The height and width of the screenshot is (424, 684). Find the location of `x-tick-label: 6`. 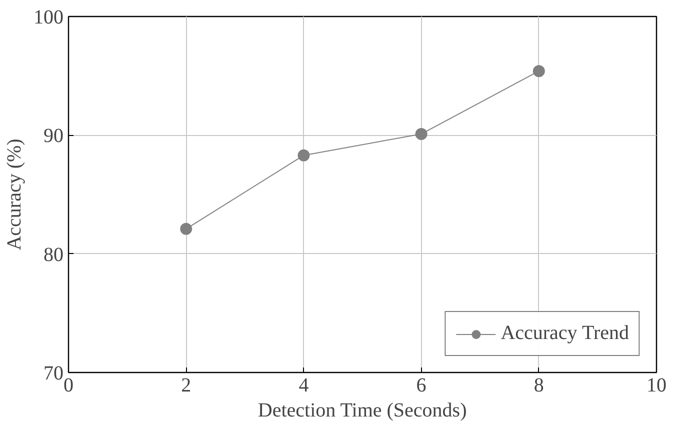

x-tick-label: 6 is located at coordinates (421, 385).